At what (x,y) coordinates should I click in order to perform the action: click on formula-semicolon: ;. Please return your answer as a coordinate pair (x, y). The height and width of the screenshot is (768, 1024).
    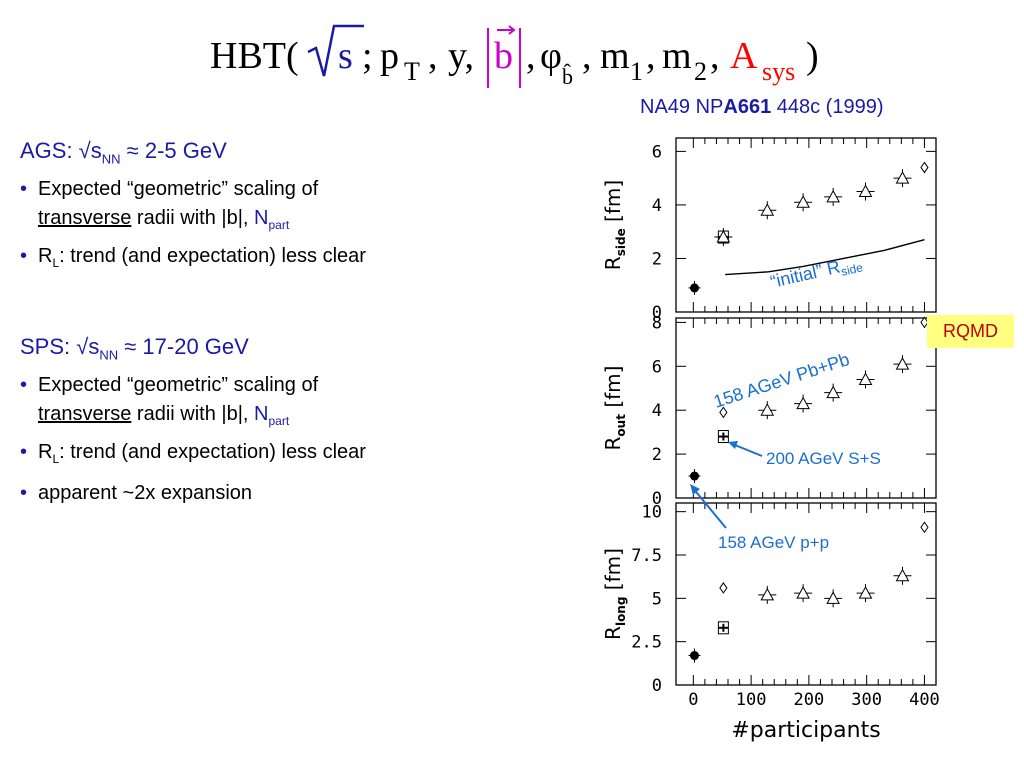
    Looking at the image, I should click on (367, 56).